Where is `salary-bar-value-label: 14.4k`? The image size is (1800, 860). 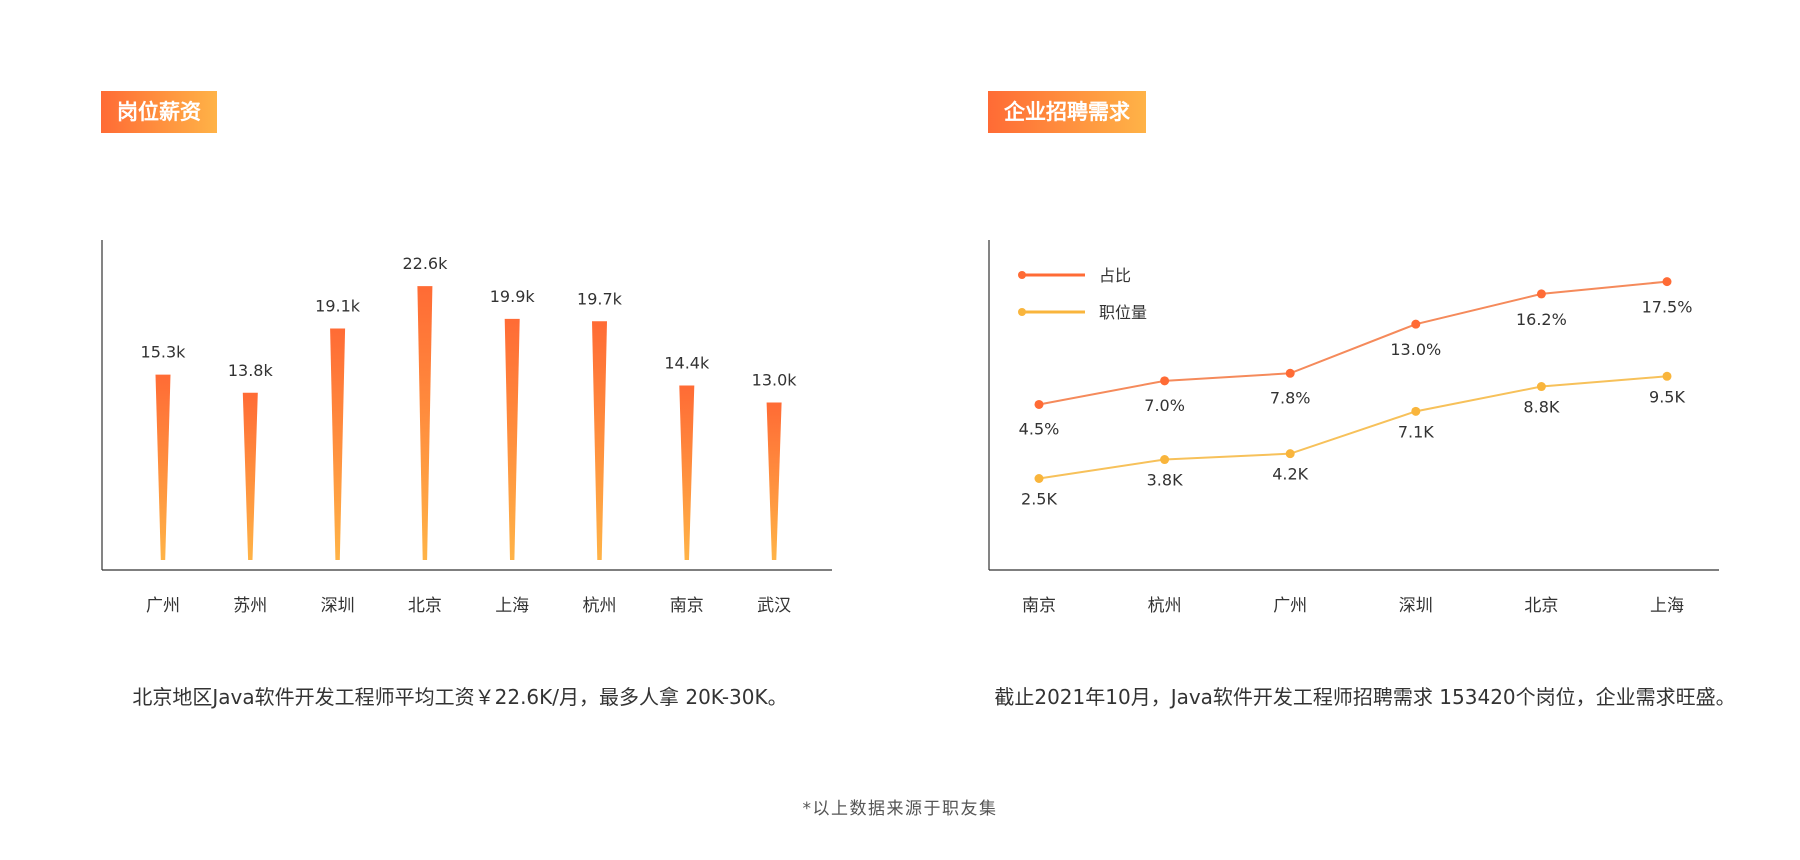 salary-bar-value-label: 14.4k is located at coordinates (687, 363).